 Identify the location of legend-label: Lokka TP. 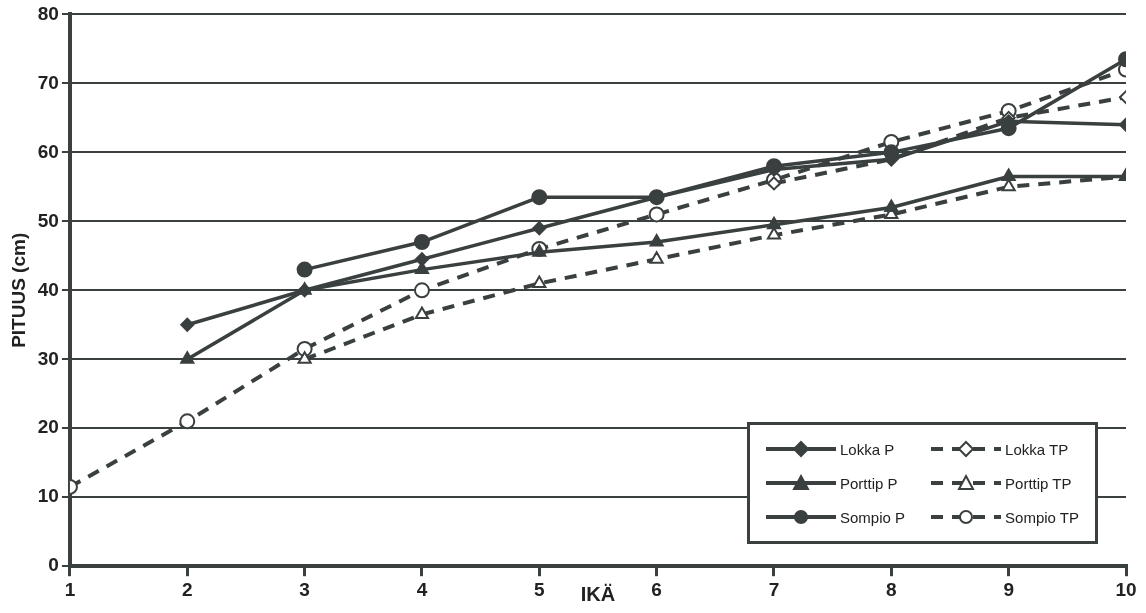
(1037, 449).